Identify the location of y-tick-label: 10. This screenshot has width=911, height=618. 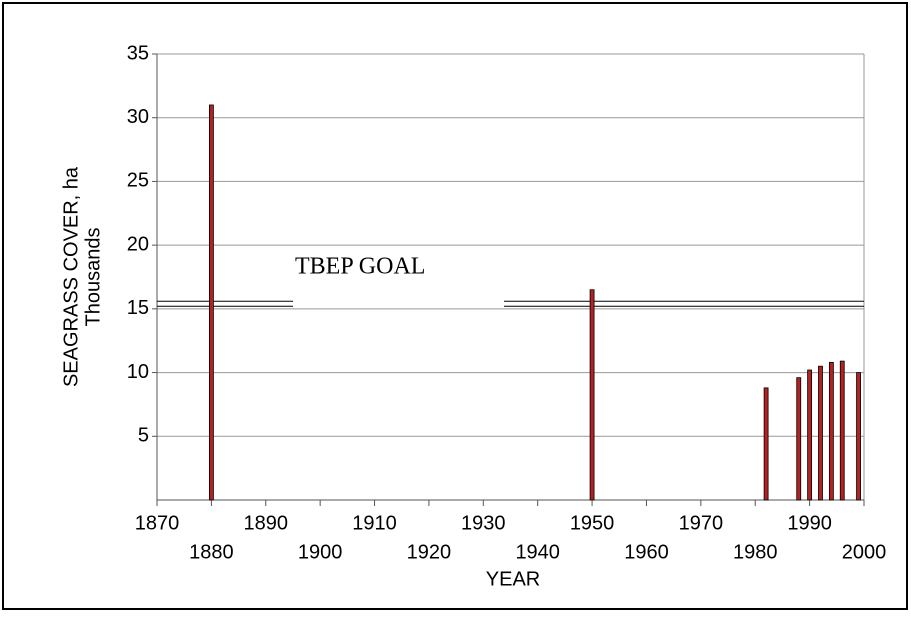
(138, 372).